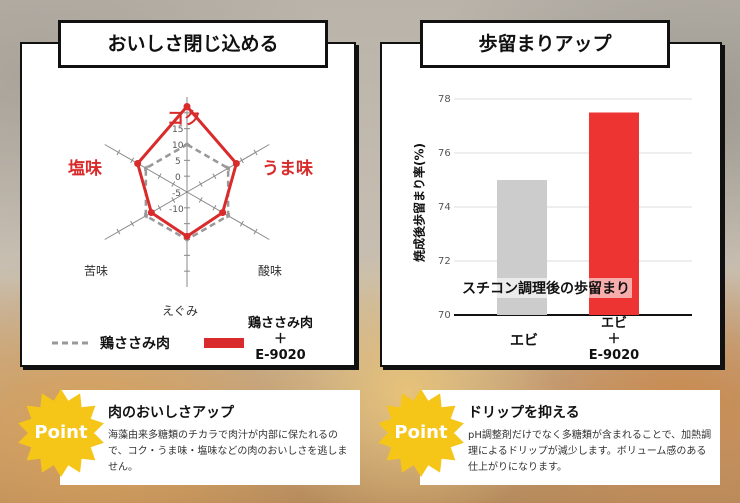 Image resolution: width=740 pixels, height=503 pixels. I want to click on x-label-ebi-e9020-line3: E-9020, so click(614, 355).